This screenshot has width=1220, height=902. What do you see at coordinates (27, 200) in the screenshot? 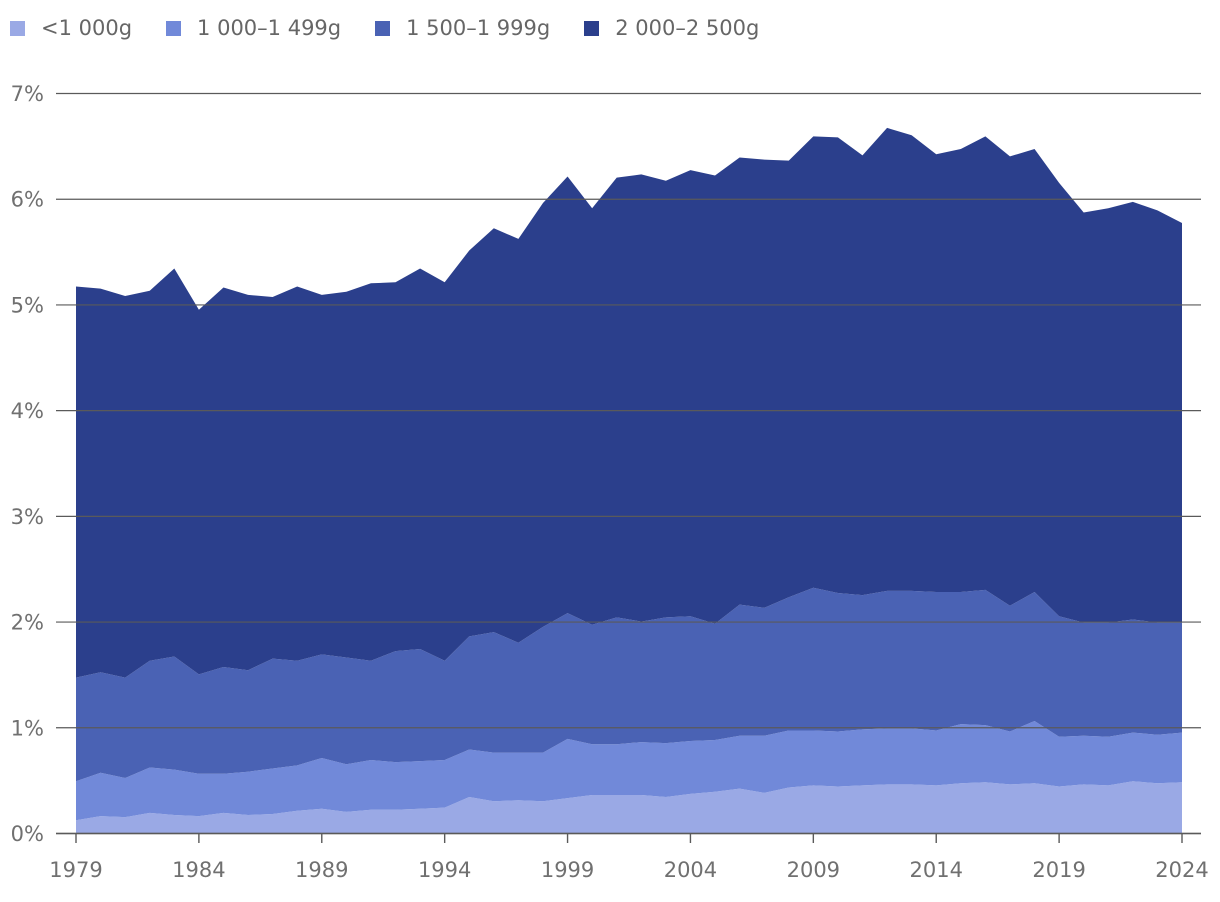
I see `y-tick-label: 6%` at bounding box center [27, 200].